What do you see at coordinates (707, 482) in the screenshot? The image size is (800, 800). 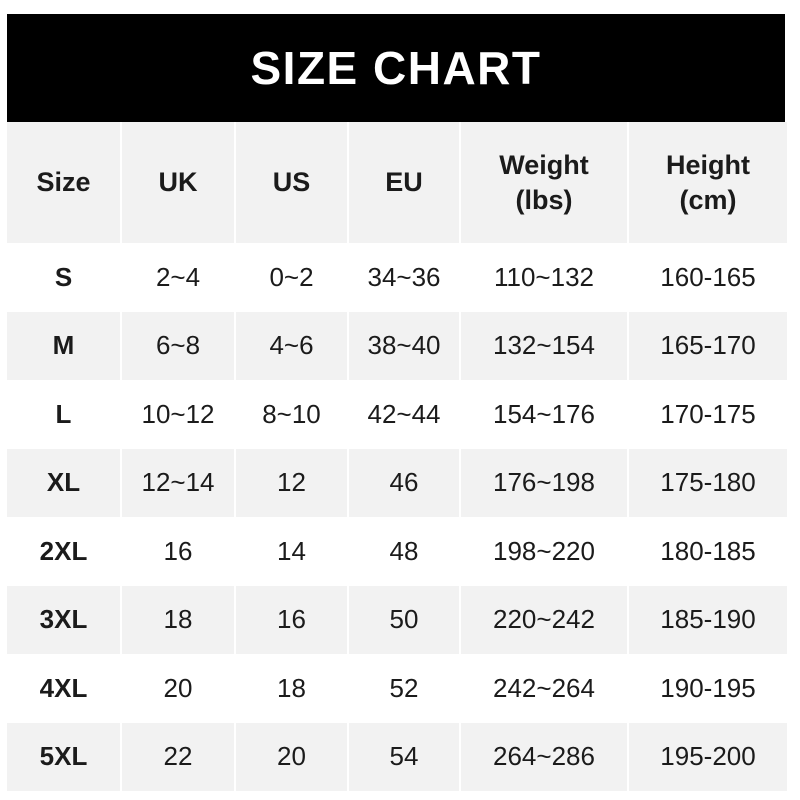 I see `cell-height: 175-180` at bounding box center [707, 482].